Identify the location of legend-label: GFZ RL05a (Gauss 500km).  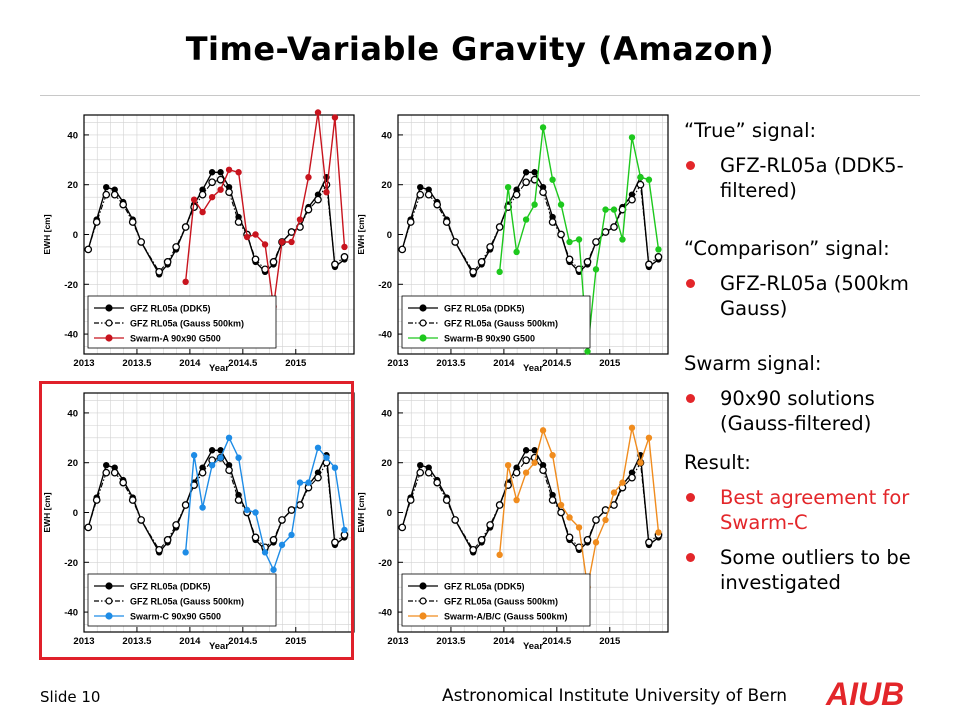
(501, 602).